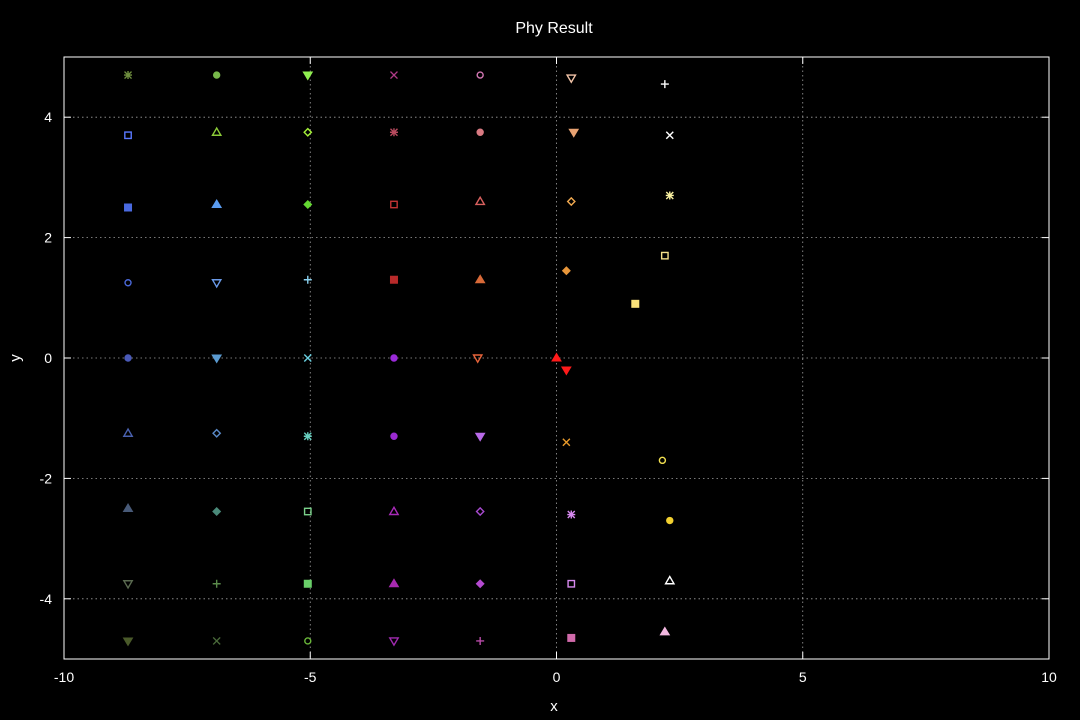  Describe the element at coordinates (557, 677) in the screenshot. I see `x-tick-label: 0` at that location.